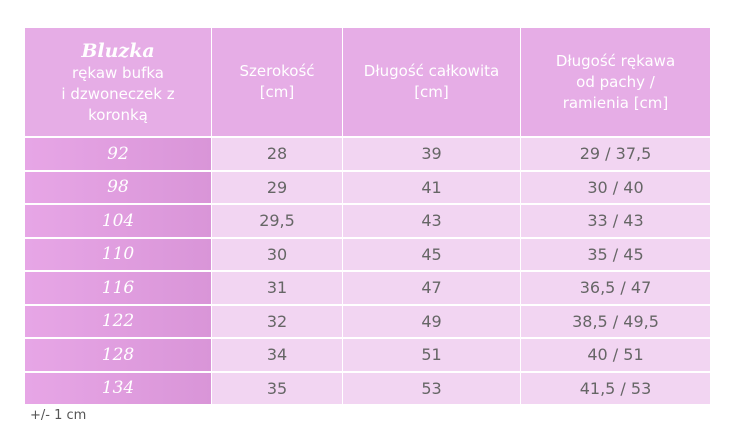 Image resolution: width=741 pixels, height=441 pixels. I want to click on size-label: 134, so click(118, 389).